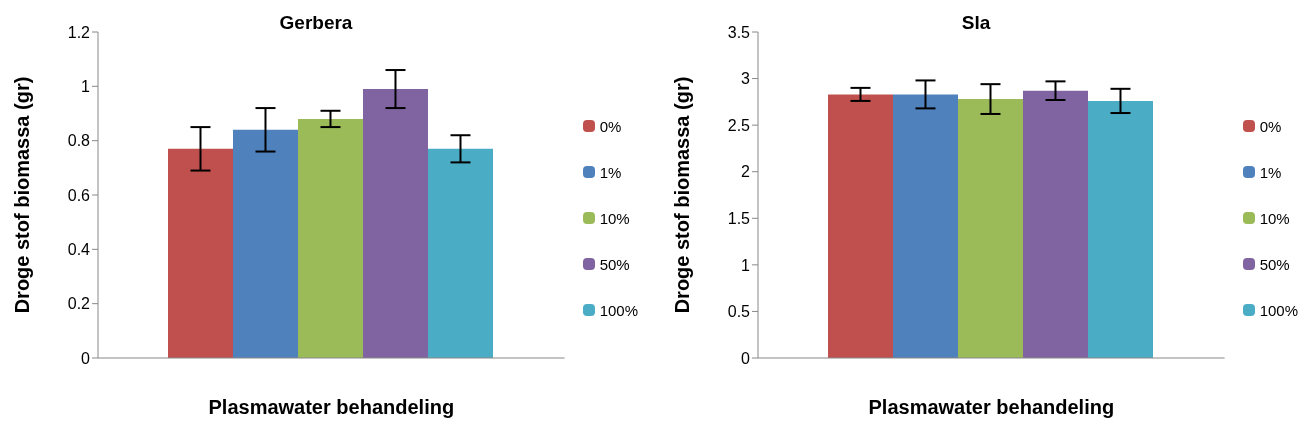 The height and width of the screenshot is (437, 1304). Describe the element at coordinates (79, 32) in the screenshot. I see `y-tick-label: 1.2` at that location.